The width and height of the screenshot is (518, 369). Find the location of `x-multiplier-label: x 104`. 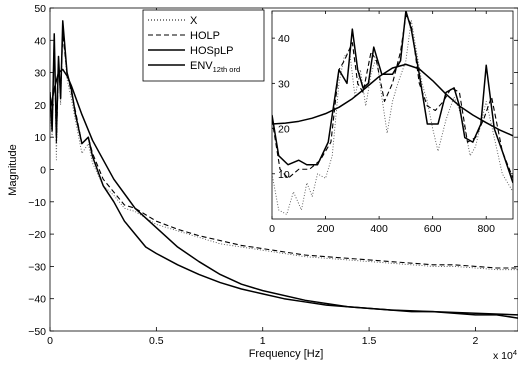

x-multiplier-label: x 104 is located at coordinates (505, 355).